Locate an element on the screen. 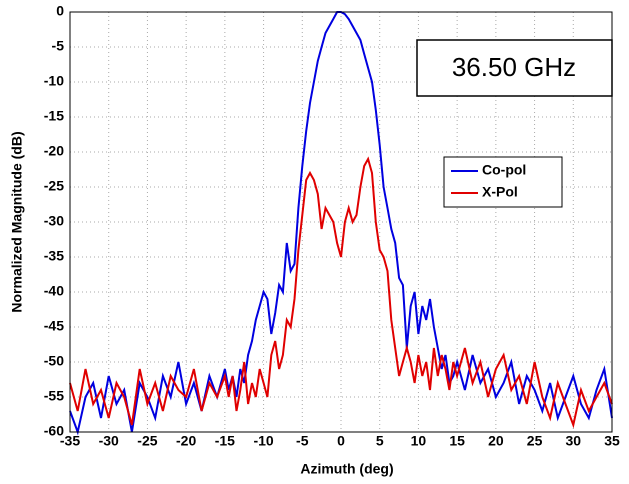  legend-label: Co-pol is located at coordinates (504, 170).